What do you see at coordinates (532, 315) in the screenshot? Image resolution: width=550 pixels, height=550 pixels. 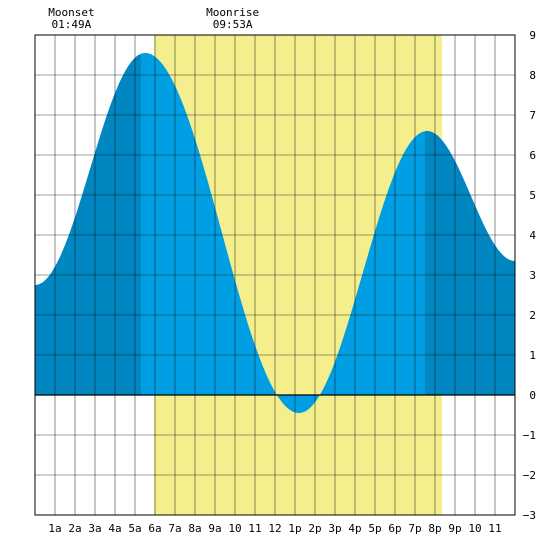 I see `y-tick-label: 2` at bounding box center [532, 315].